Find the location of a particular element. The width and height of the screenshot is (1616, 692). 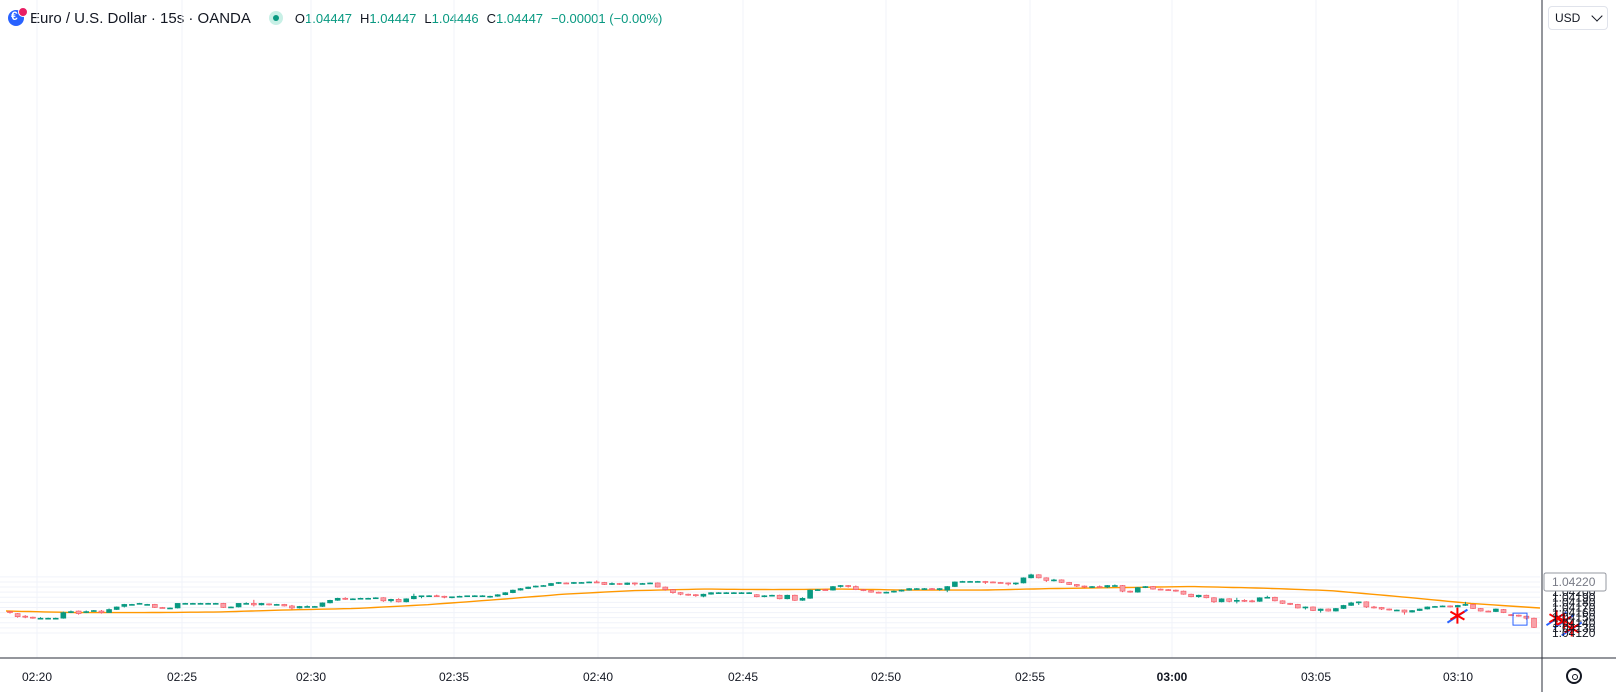

x-tick-label: 02:20 is located at coordinates (37, 677).